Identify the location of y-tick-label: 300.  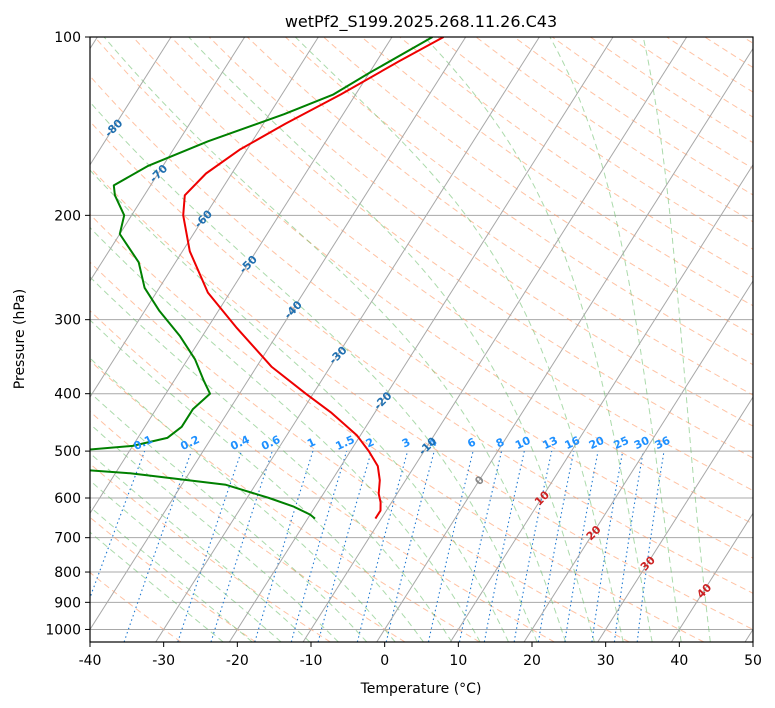
(67, 321).